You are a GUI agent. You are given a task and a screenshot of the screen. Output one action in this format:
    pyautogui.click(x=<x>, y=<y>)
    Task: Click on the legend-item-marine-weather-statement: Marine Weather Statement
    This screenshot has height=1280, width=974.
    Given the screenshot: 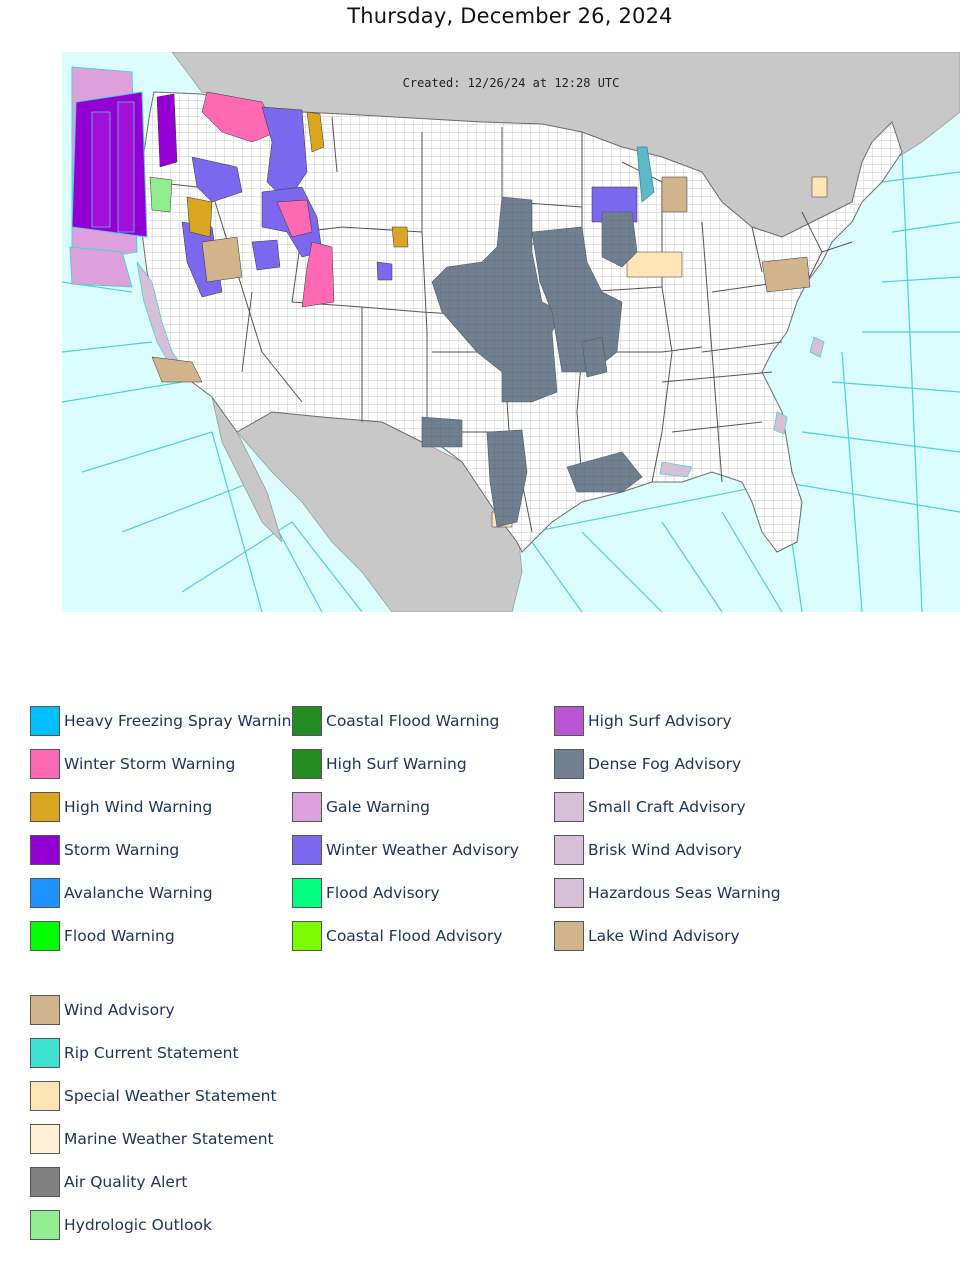 What is the action you would take?
    pyautogui.click(x=152, y=1139)
    